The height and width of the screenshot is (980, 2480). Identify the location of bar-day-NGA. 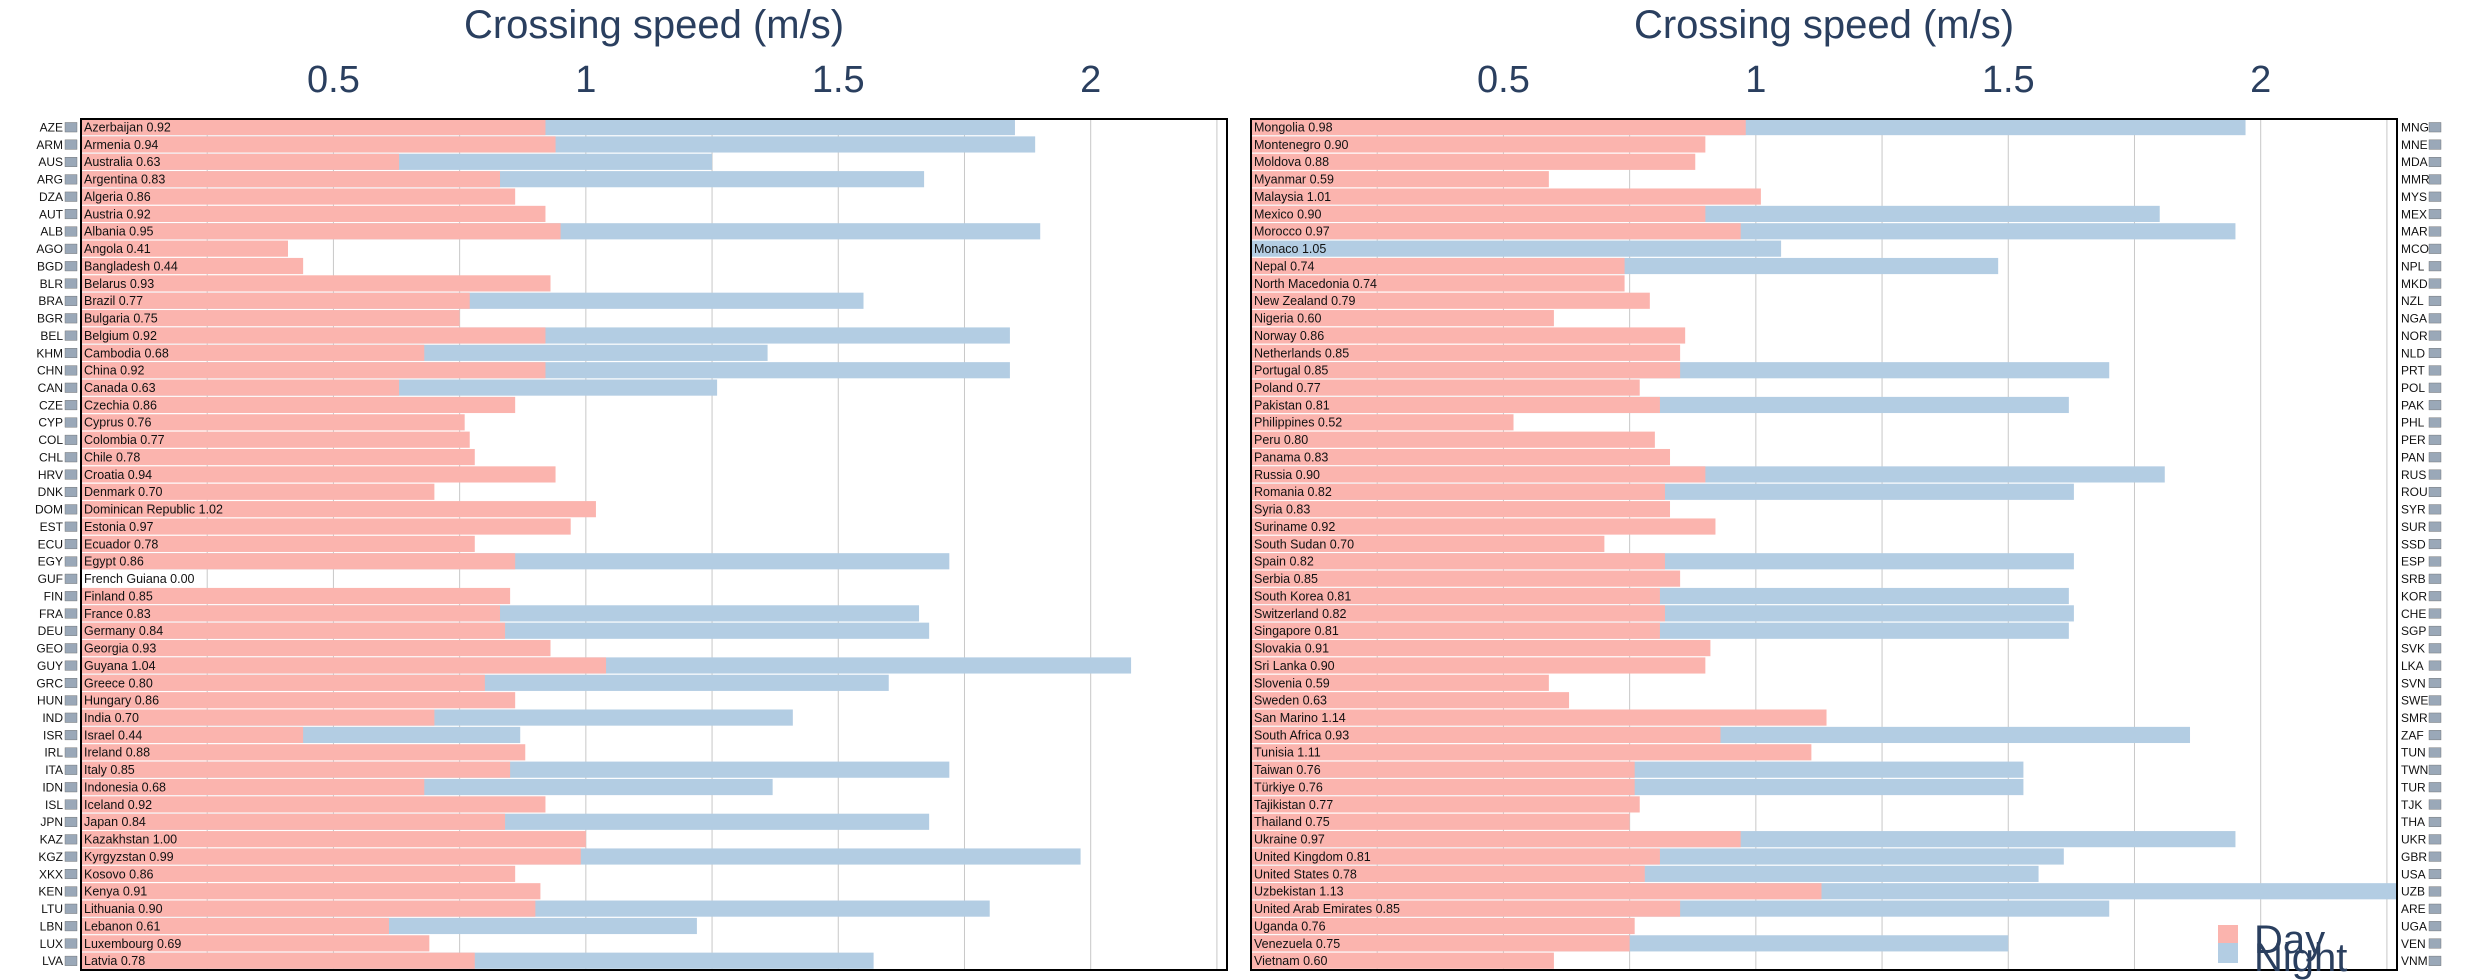
(1402, 318).